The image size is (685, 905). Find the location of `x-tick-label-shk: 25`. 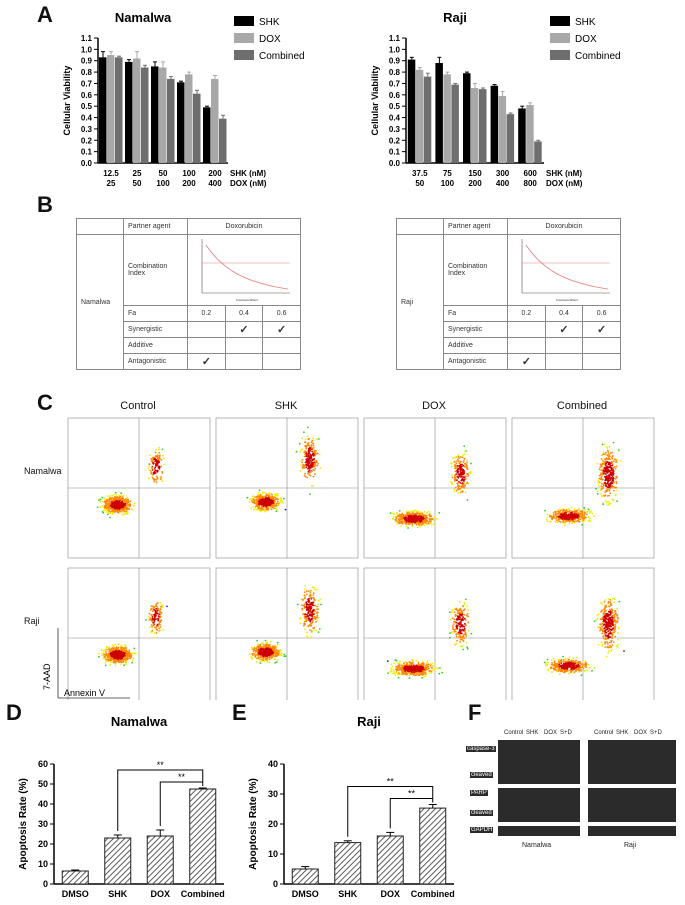

x-tick-label-shk: 25 is located at coordinates (137, 173).